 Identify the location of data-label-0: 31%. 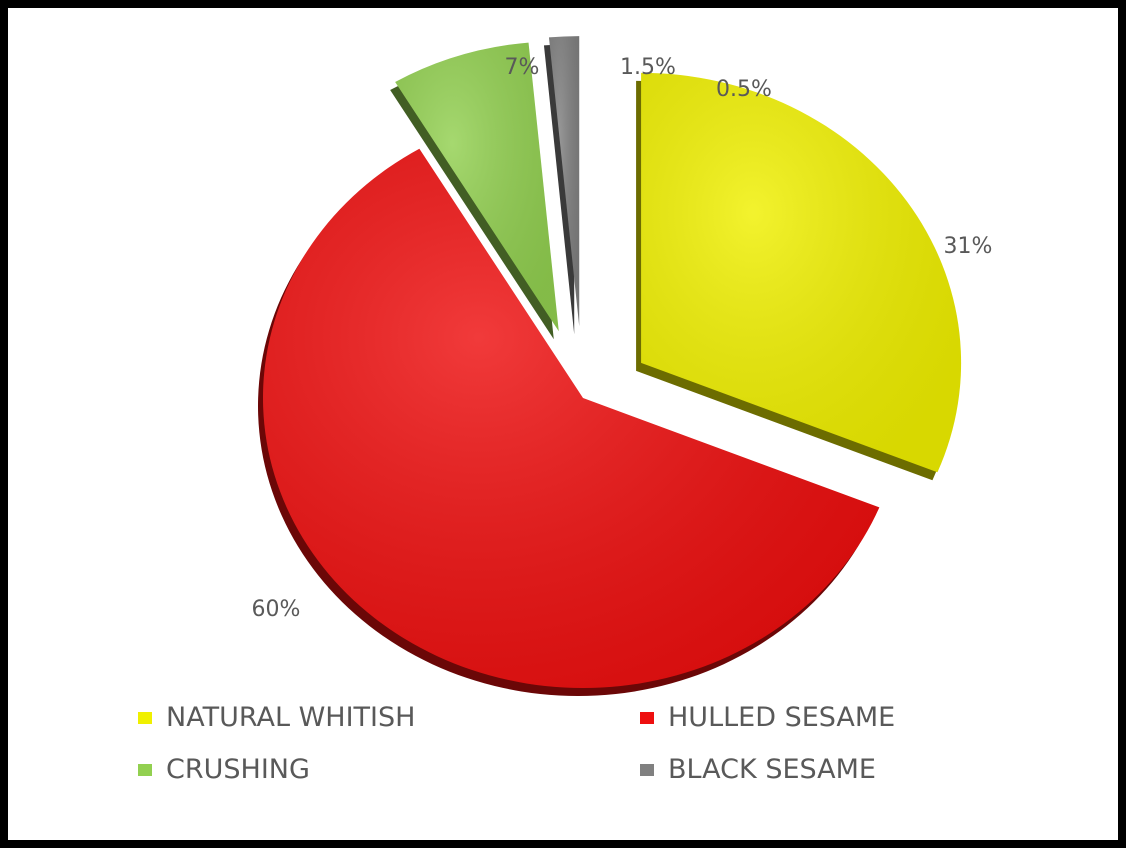
(968, 246).